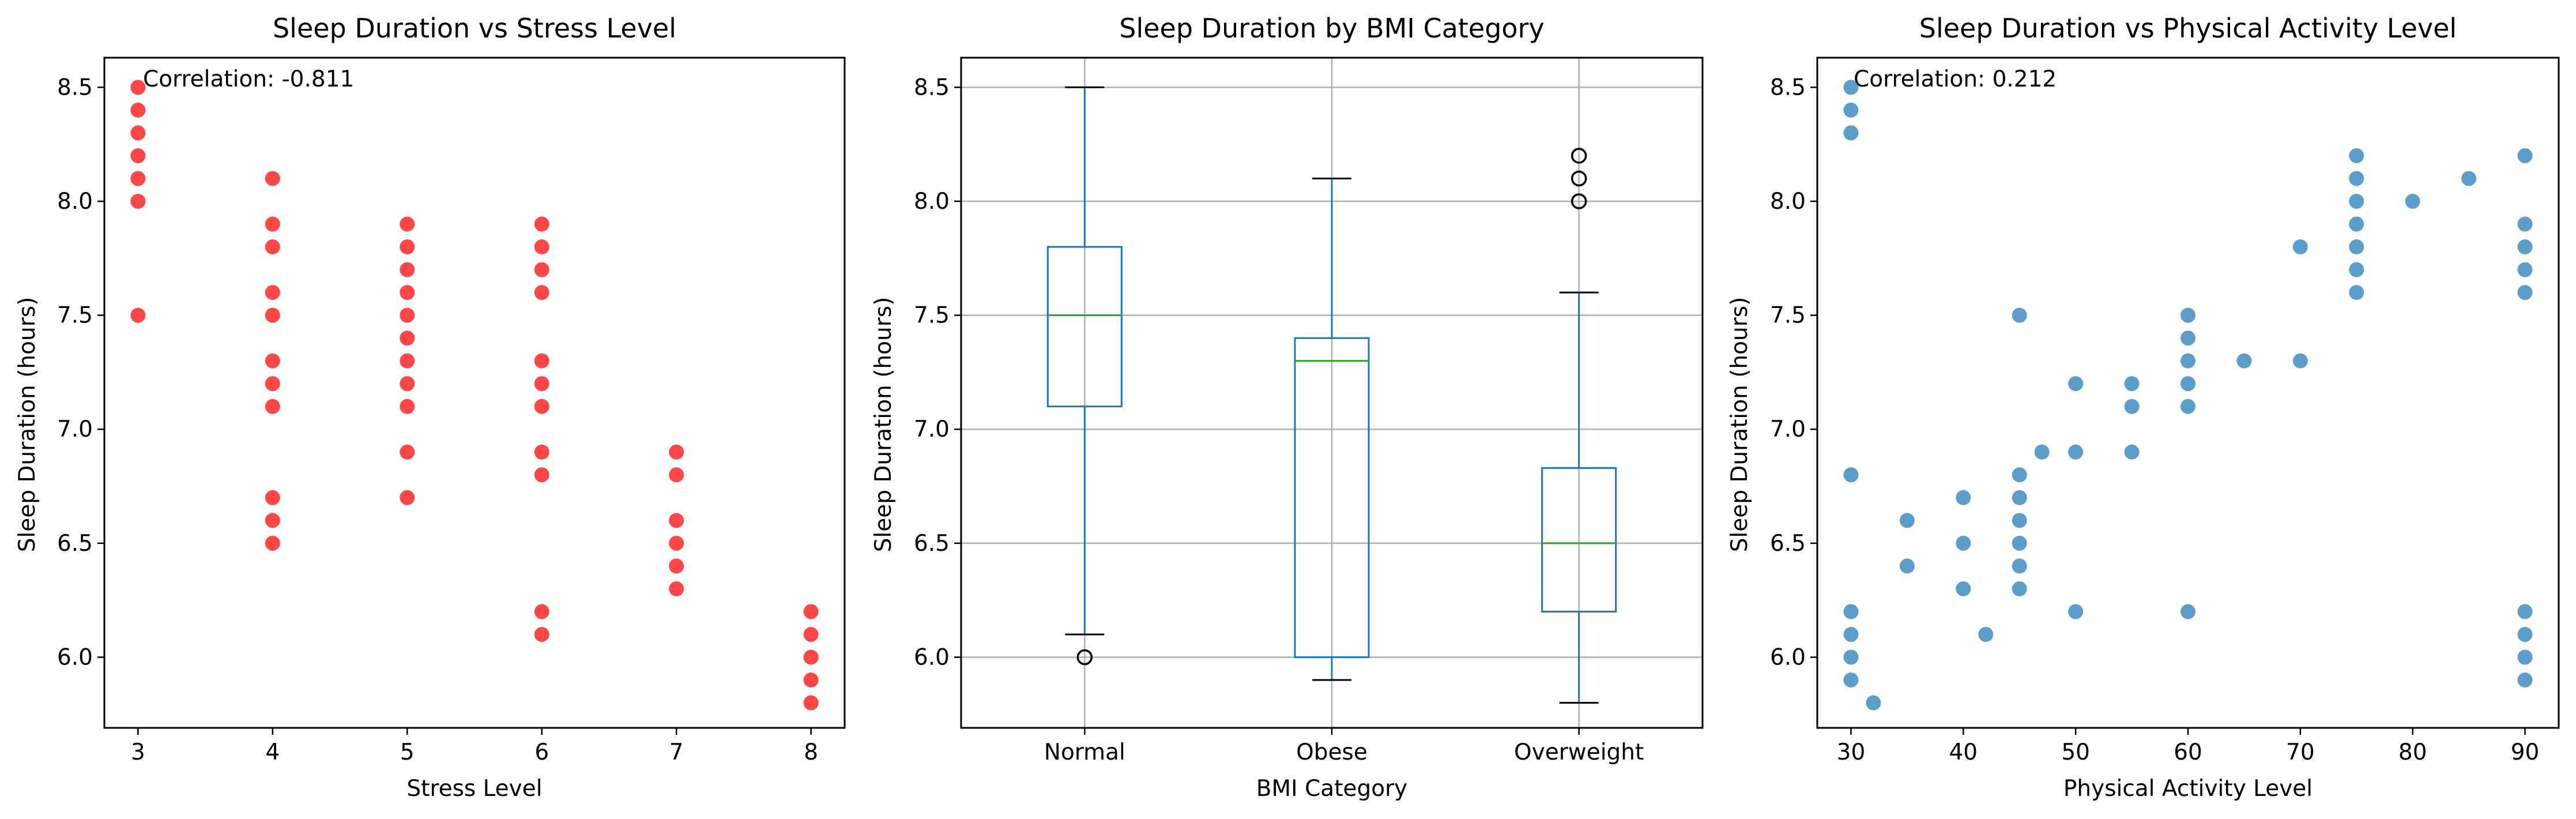 This screenshot has height=819, width=2576. Describe the element at coordinates (811, 752) in the screenshot. I see `x-tick-label: 8` at that location.